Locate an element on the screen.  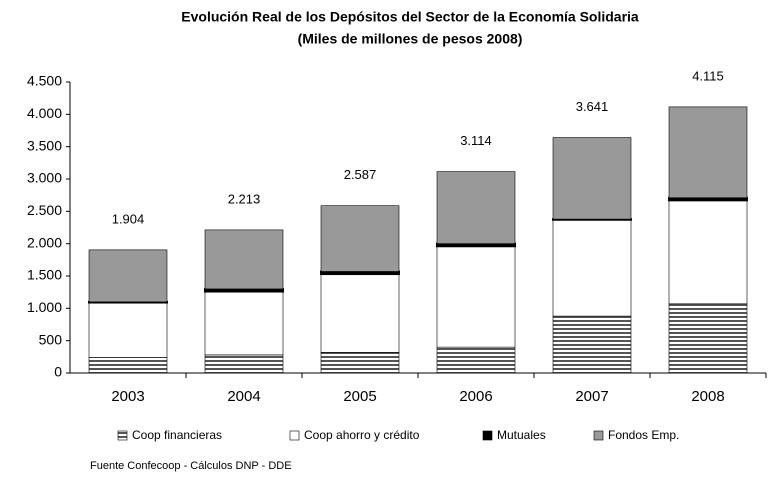
y-tick-label: 3.000 is located at coordinates (44, 178).